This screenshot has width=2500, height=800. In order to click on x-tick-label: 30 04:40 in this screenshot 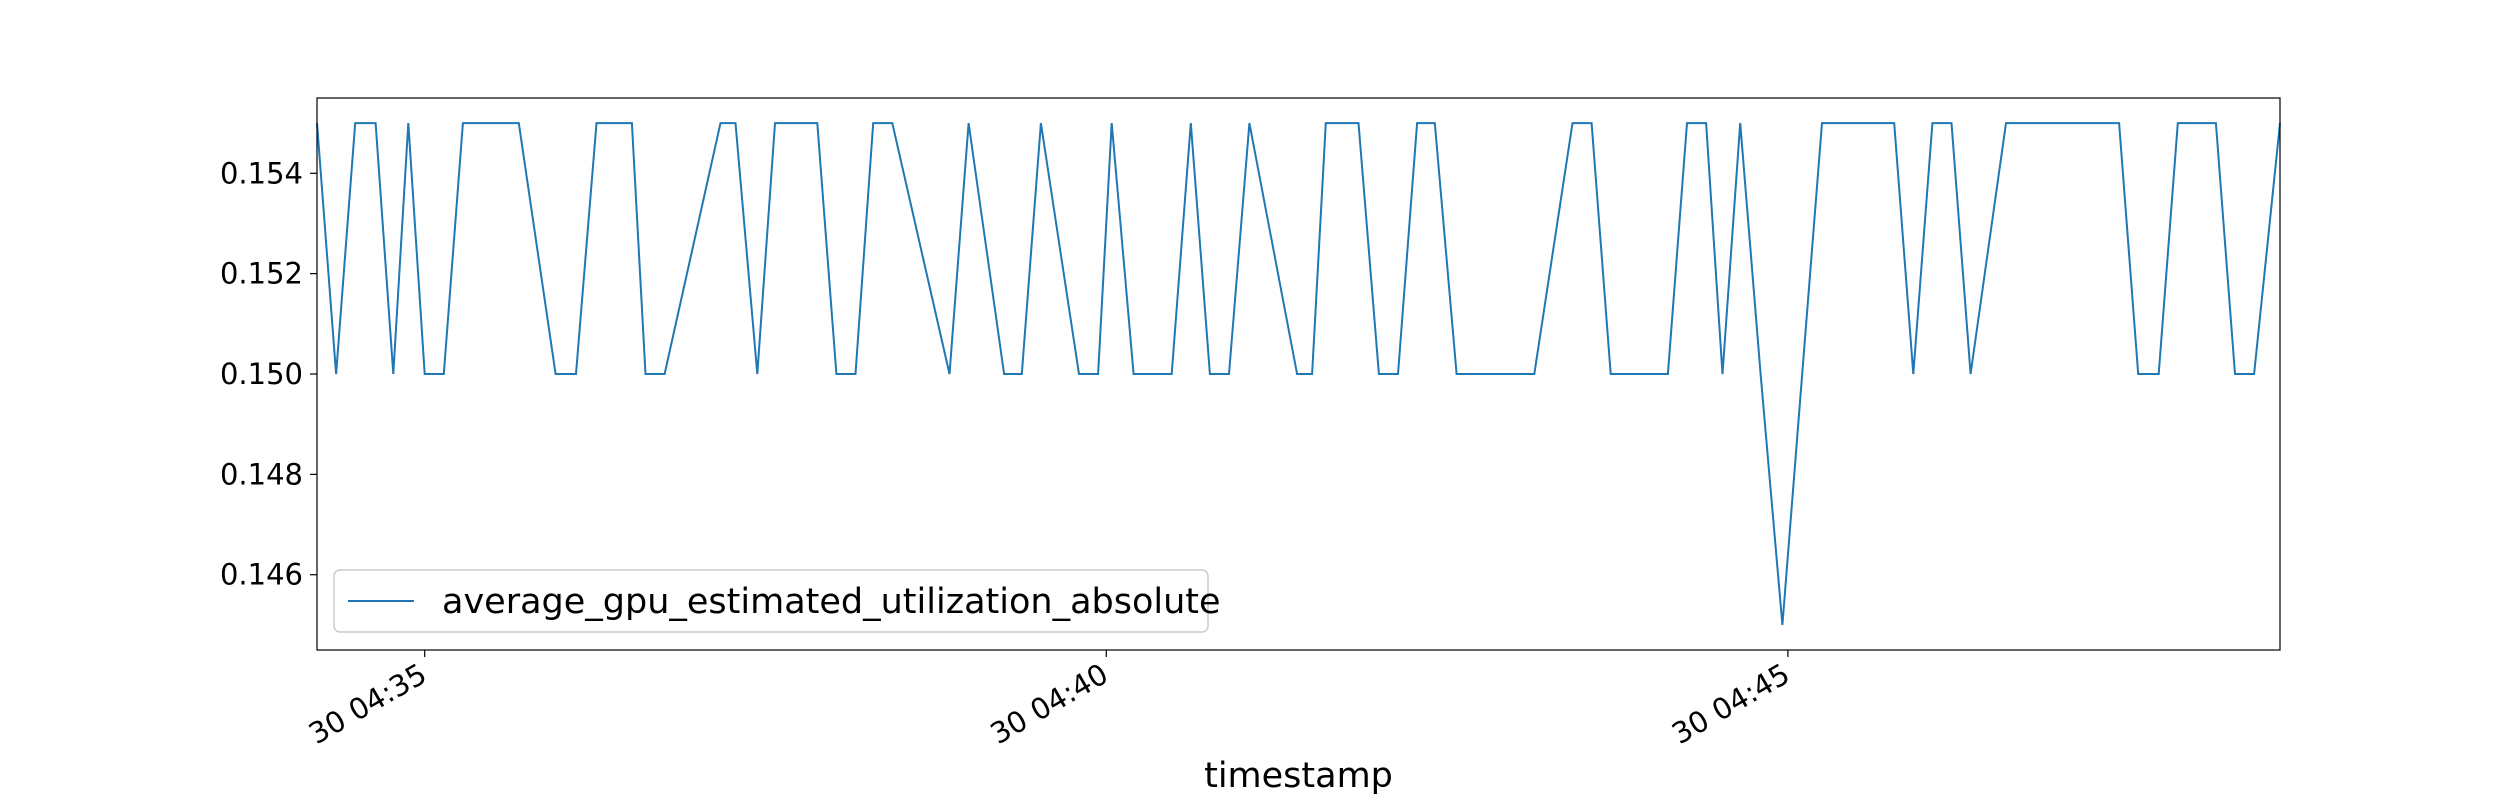, I will do `click(1048, 704)`.